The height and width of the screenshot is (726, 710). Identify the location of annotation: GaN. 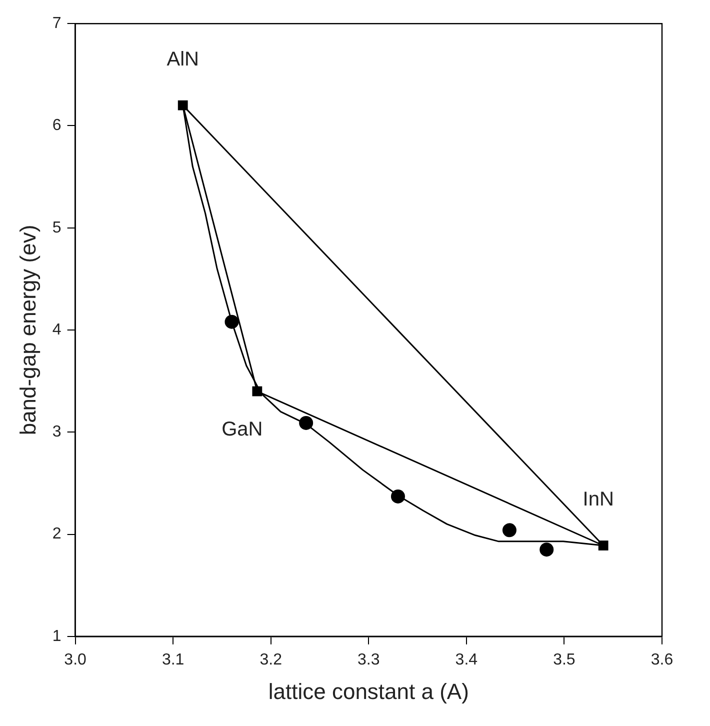
(242, 429).